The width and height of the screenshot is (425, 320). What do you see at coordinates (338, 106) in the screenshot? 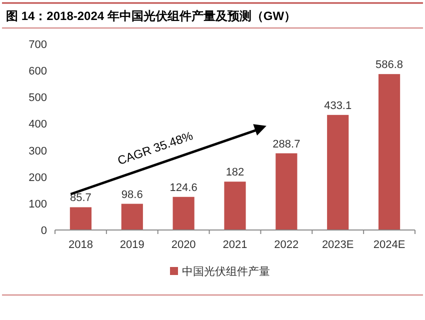
I see `data-label: 433.1` at bounding box center [338, 106].